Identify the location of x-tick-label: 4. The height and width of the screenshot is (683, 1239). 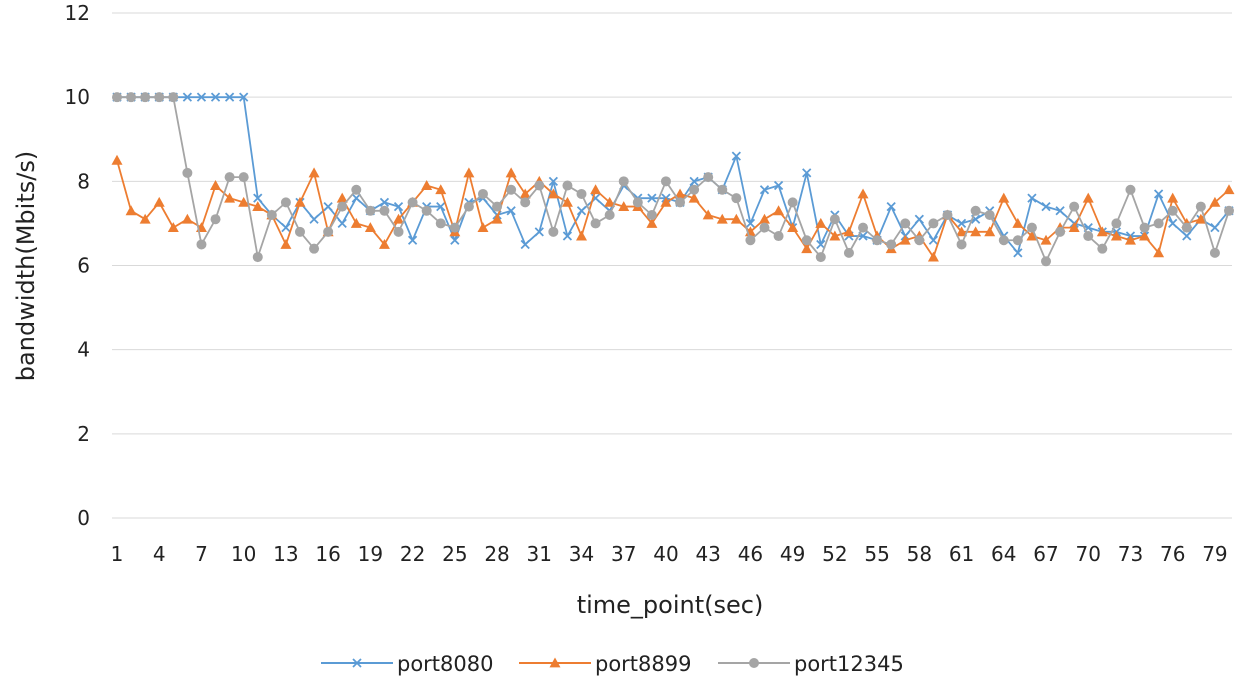
(159, 554).